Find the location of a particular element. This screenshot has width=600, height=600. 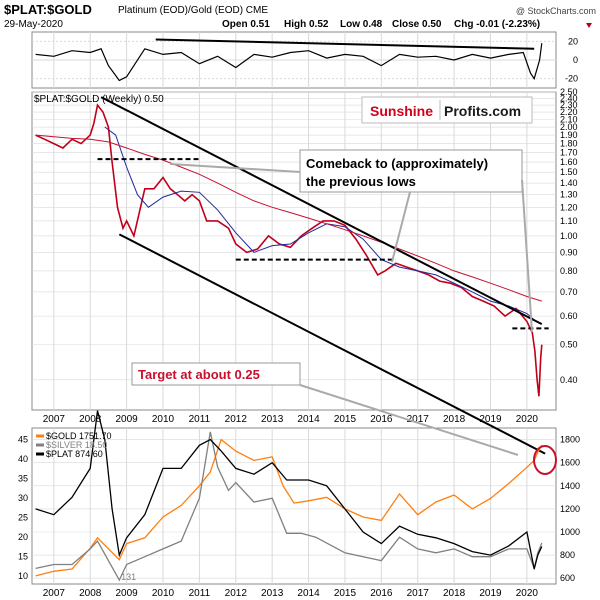

target-circle is located at coordinates (545, 460).